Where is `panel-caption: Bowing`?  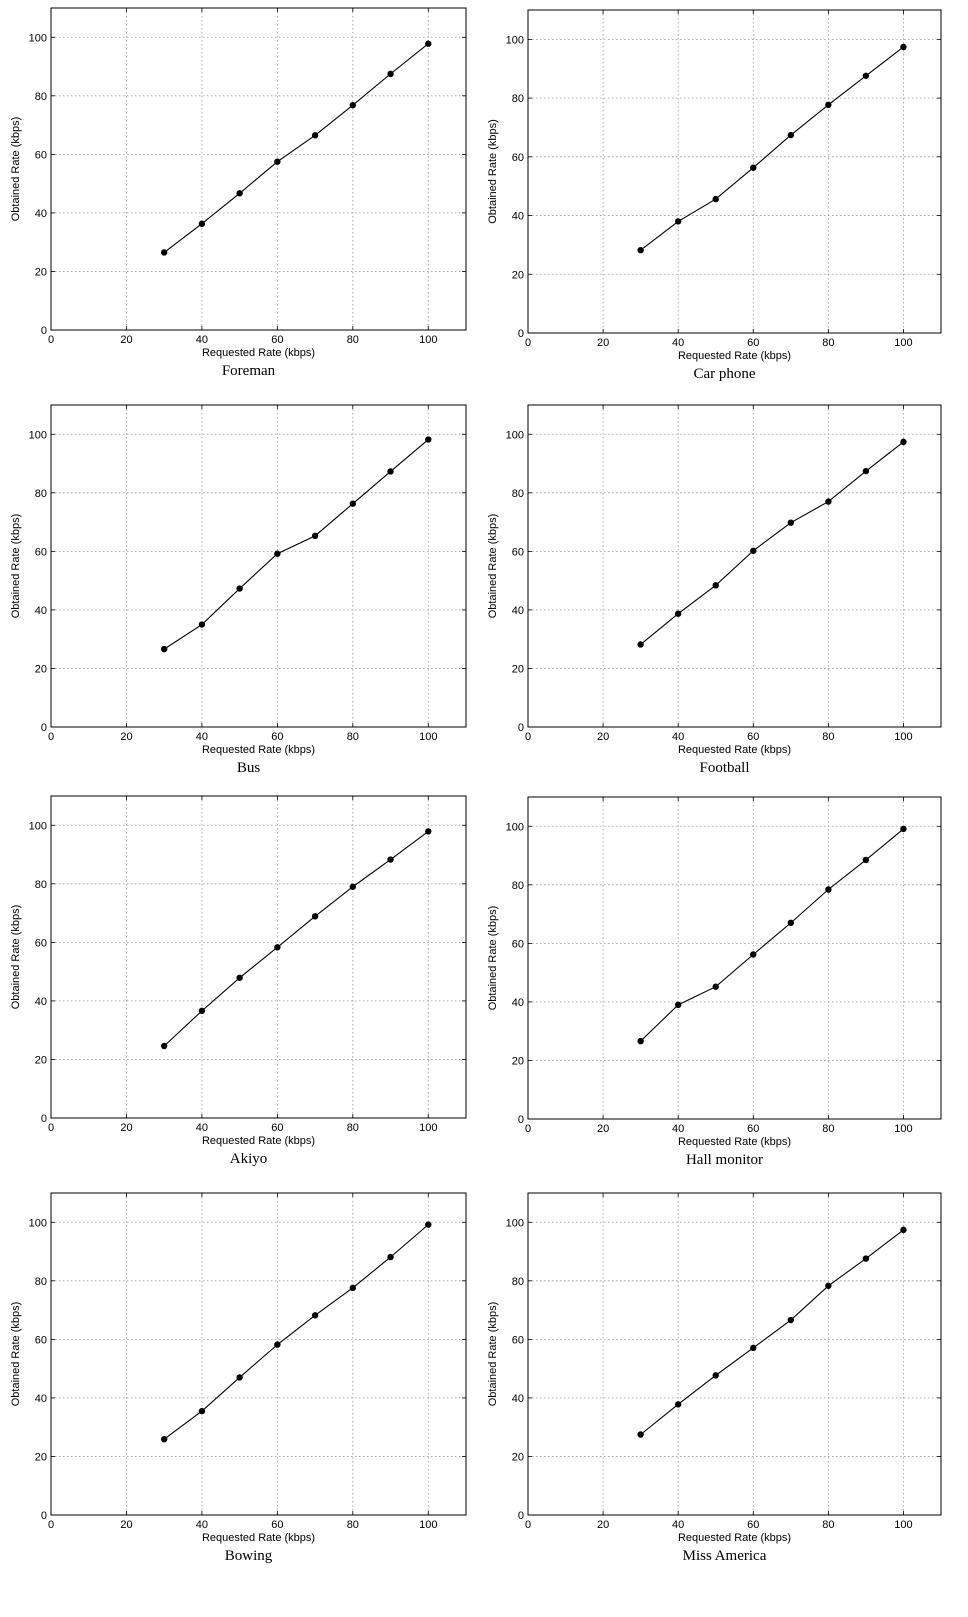
panel-caption: Bowing is located at coordinates (249, 1556).